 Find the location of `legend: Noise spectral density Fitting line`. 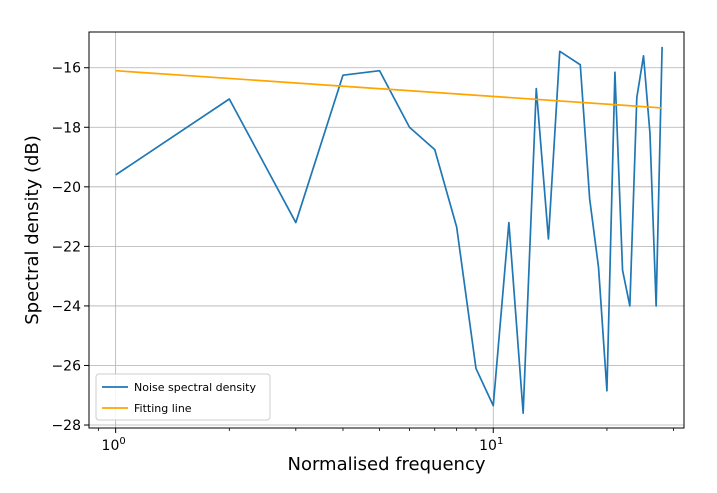

legend: Noise spectral density Fitting line is located at coordinates (183, 397).